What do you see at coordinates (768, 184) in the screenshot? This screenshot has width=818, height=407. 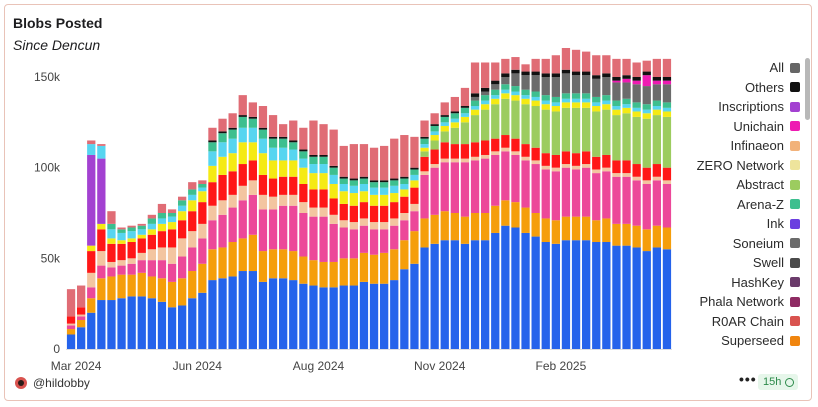 I see `legend-item: Abstract` at bounding box center [768, 184].